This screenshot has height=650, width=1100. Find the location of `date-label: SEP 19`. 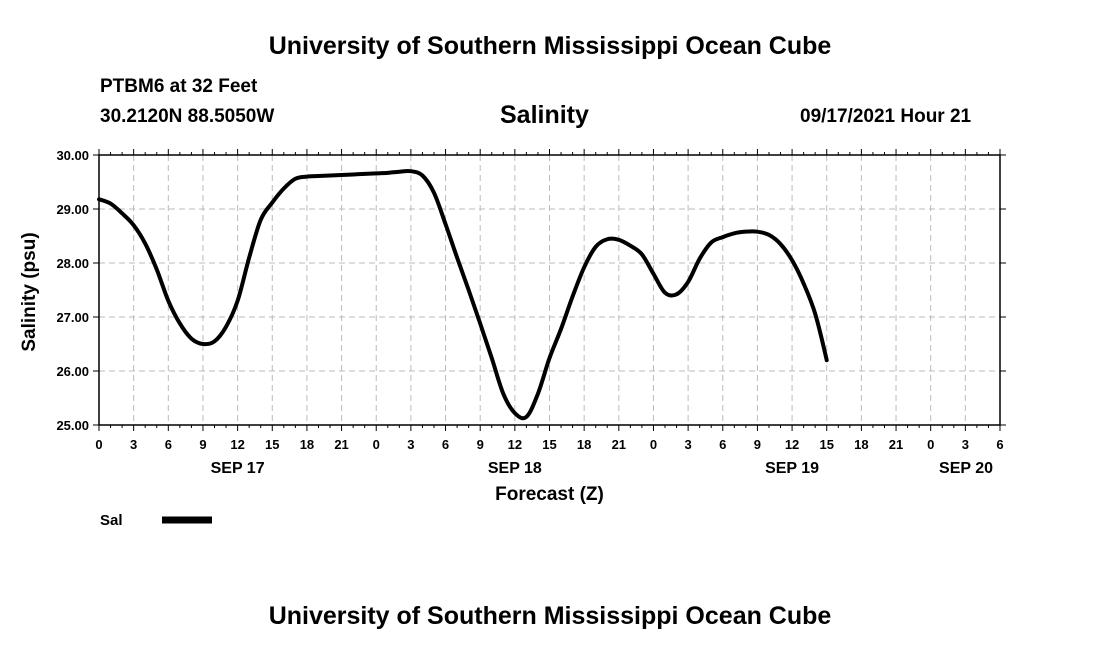

date-label: SEP 19 is located at coordinates (792, 468).